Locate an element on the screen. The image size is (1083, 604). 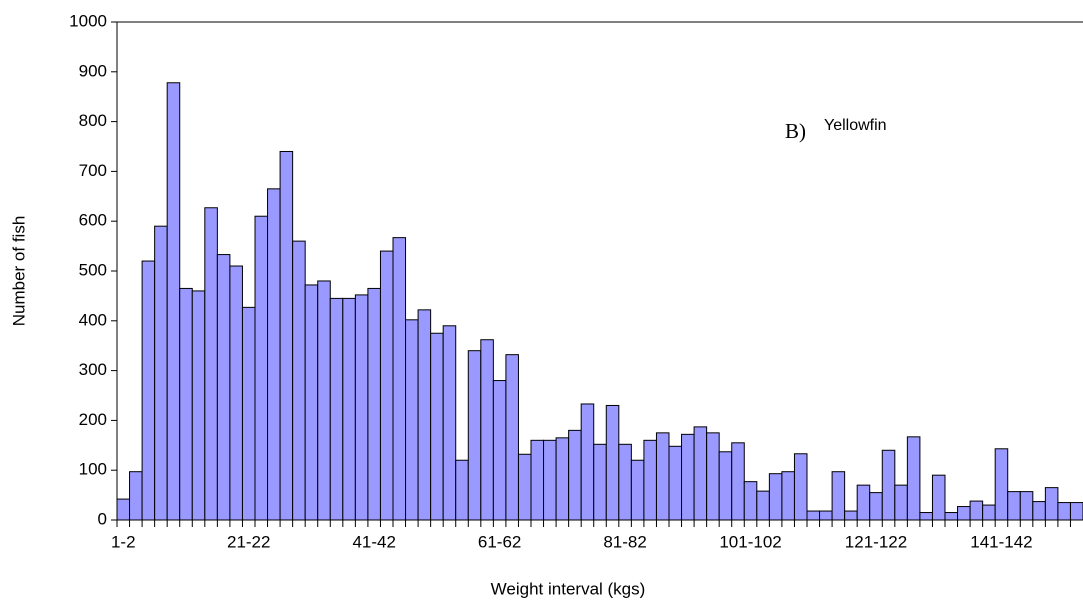
y-tick-label: 900 is located at coordinates (93, 70).